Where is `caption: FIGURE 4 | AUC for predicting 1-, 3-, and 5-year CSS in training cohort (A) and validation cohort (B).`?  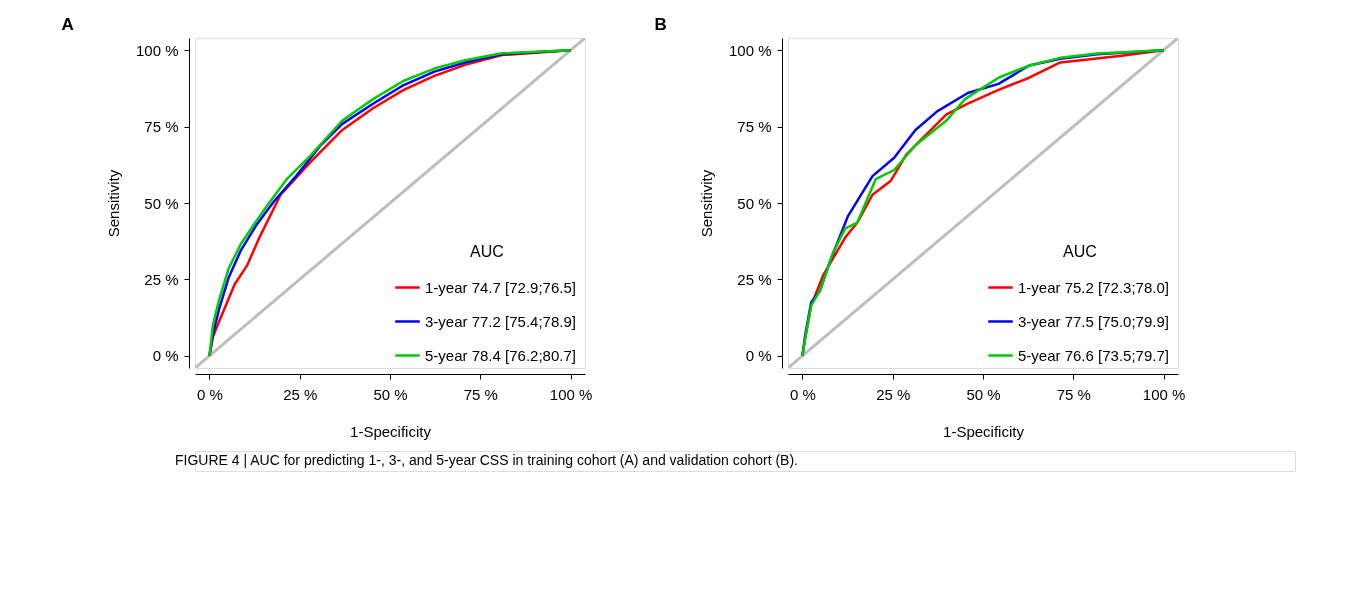 caption: FIGURE 4 | AUC for predicting 1-, 3-, and 5-year CSS in training cohort (A) and validation cohort (B). is located at coordinates (487, 460).